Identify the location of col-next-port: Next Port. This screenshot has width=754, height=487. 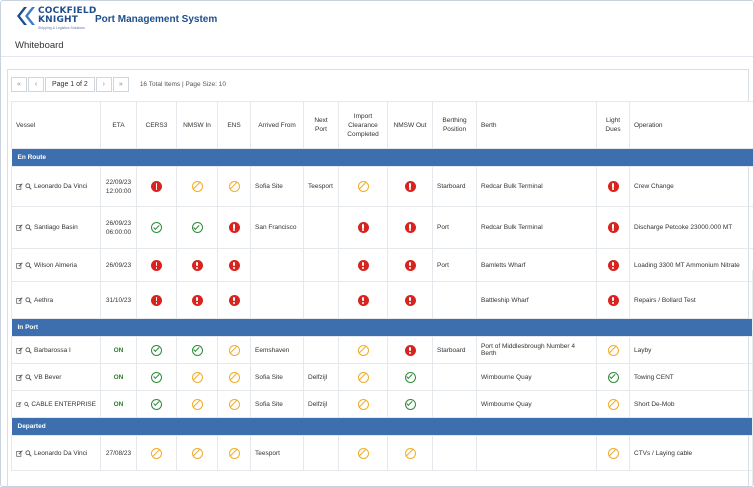
(321, 125).